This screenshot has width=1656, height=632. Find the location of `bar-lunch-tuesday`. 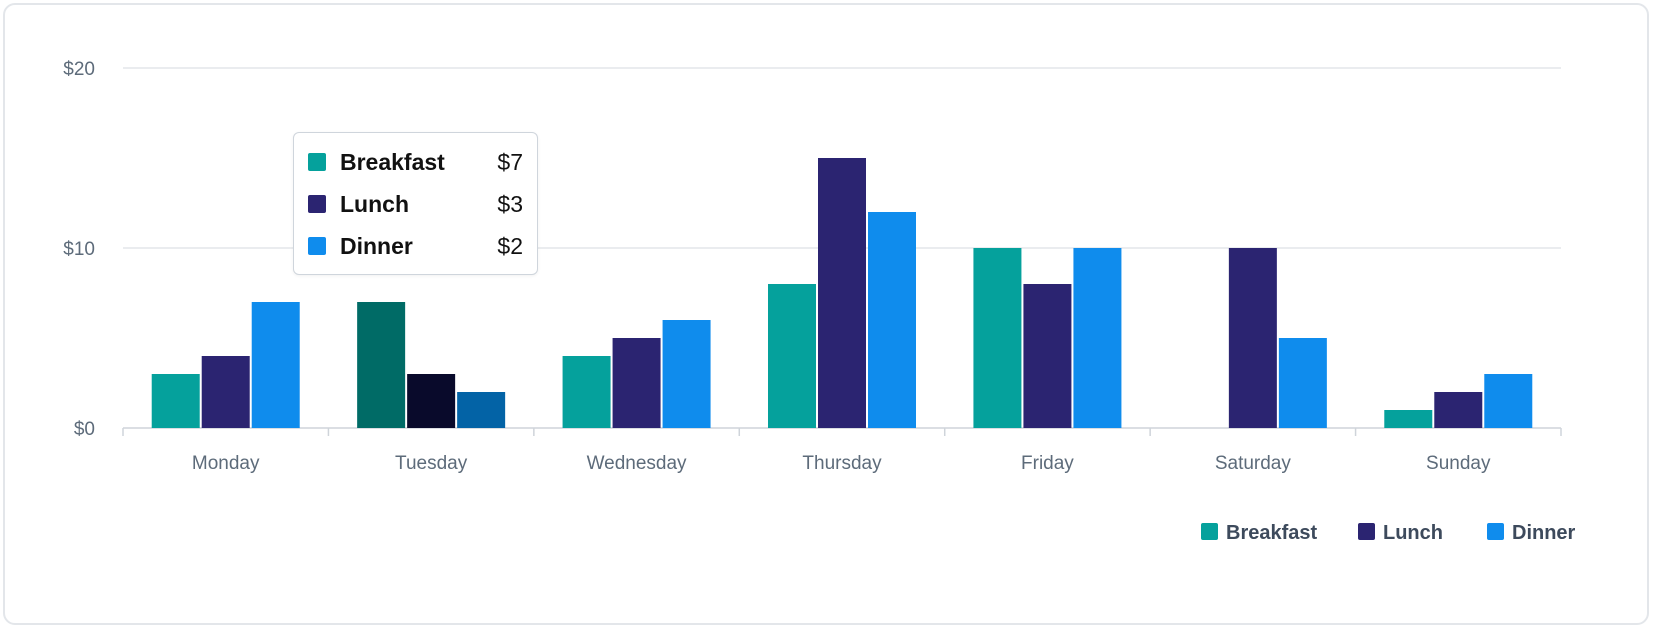

bar-lunch-tuesday is located at coordinates (431, 401).